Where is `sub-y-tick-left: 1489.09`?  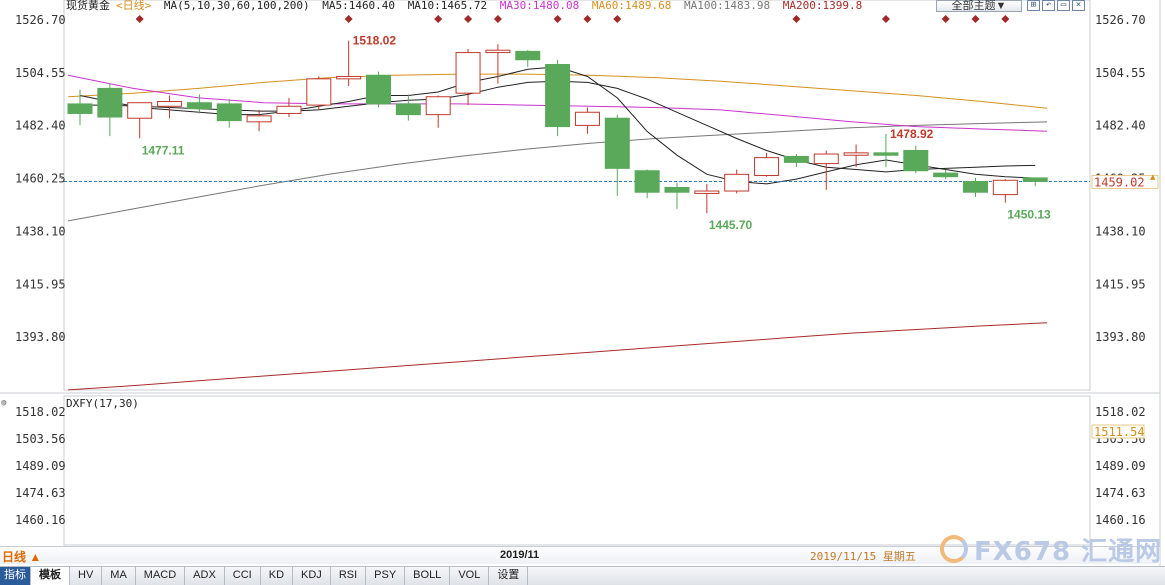 sub-y-tick-left: 1489.09 is located at coordinates (40, 466).